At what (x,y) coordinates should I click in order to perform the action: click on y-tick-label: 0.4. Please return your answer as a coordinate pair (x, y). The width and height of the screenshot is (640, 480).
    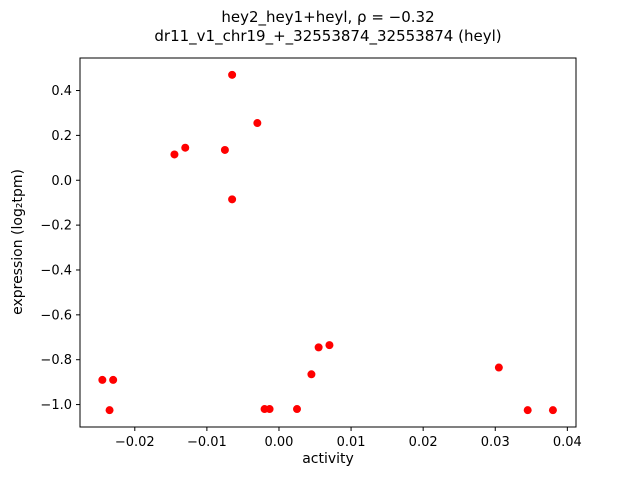
    Looking at the image, I should click on (61, 91).